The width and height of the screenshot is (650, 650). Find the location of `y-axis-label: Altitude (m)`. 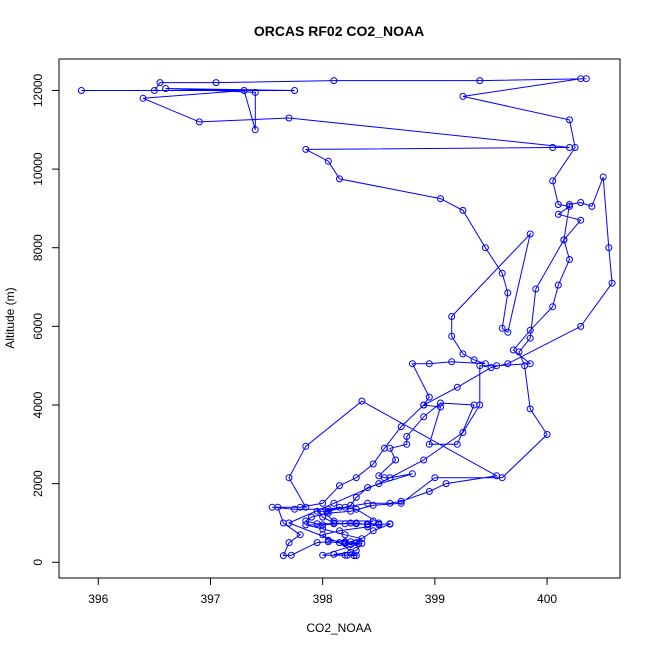

y-axis-label: Altitude (m) is located at coordinates (10, 317).